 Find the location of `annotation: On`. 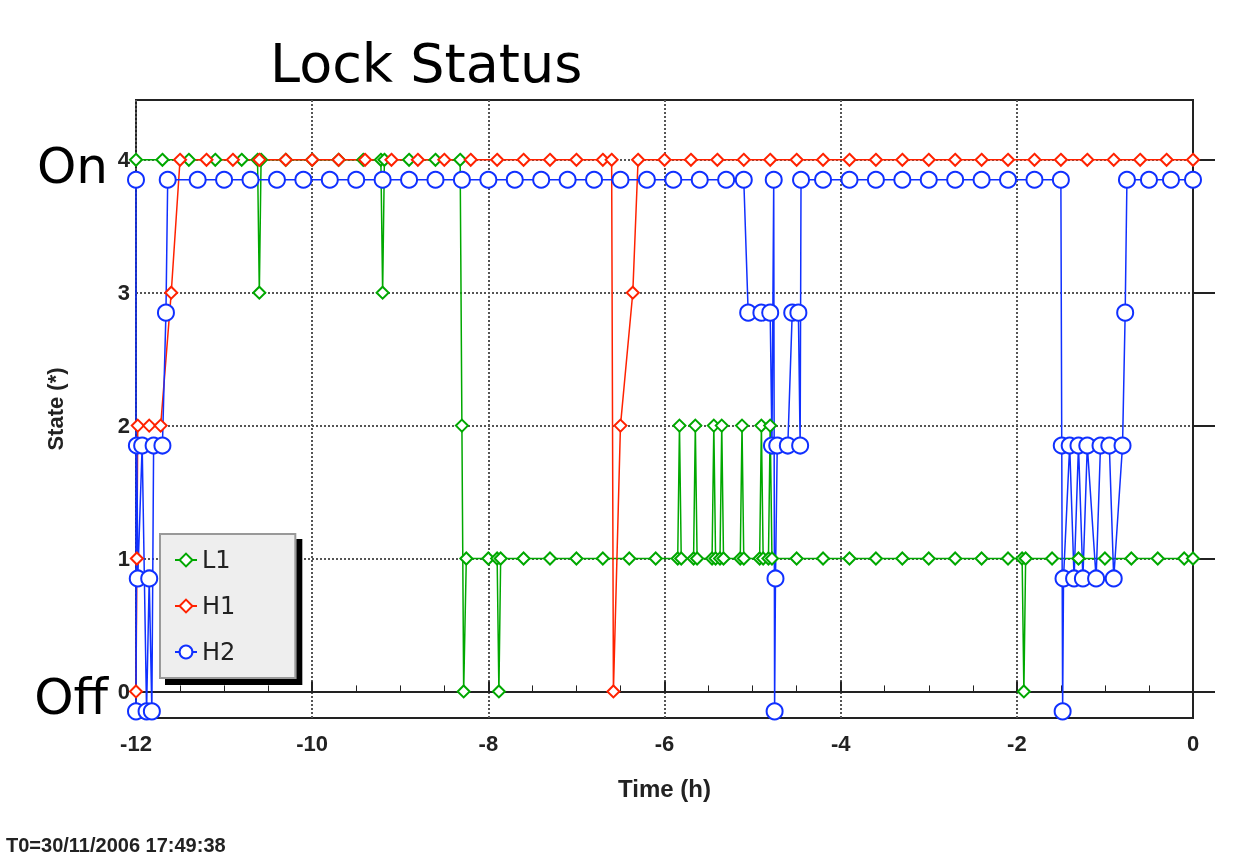

annotation: On is located at coordinates (72, 165).